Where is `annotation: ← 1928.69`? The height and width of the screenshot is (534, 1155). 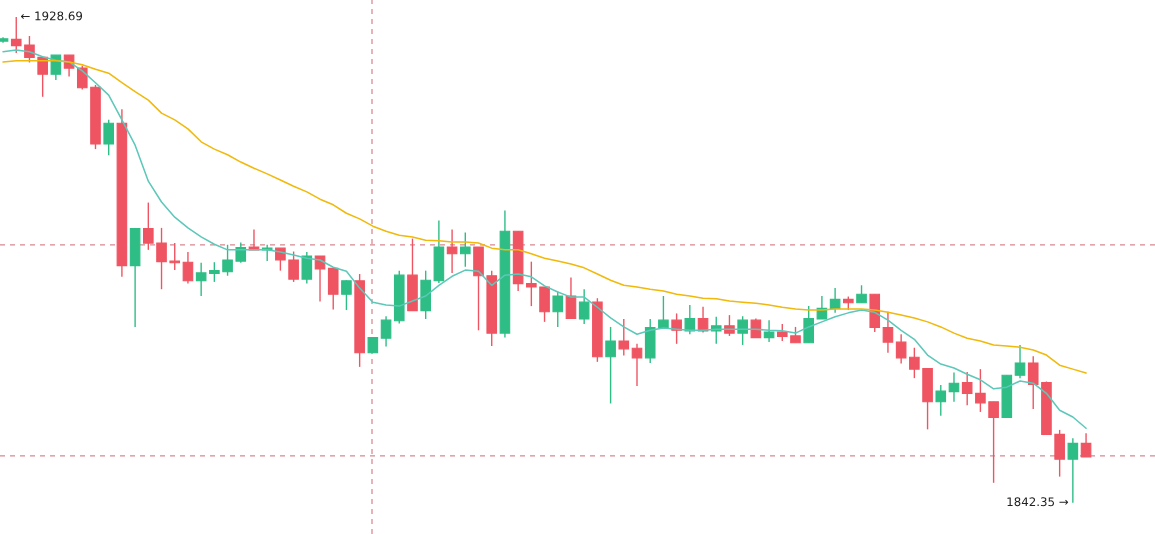
annotation: ← 1928.69 is located at coordinates (51, 16).